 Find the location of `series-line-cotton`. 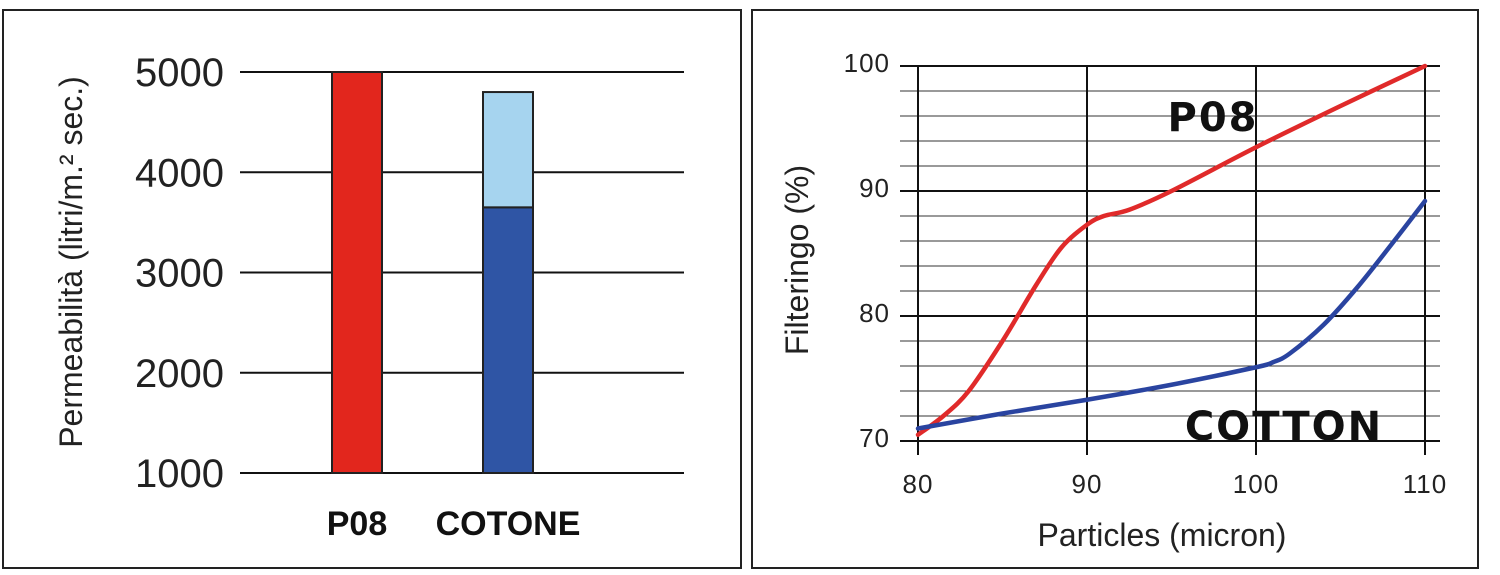

series-line-cotton is located at coordinates (1171, 314).